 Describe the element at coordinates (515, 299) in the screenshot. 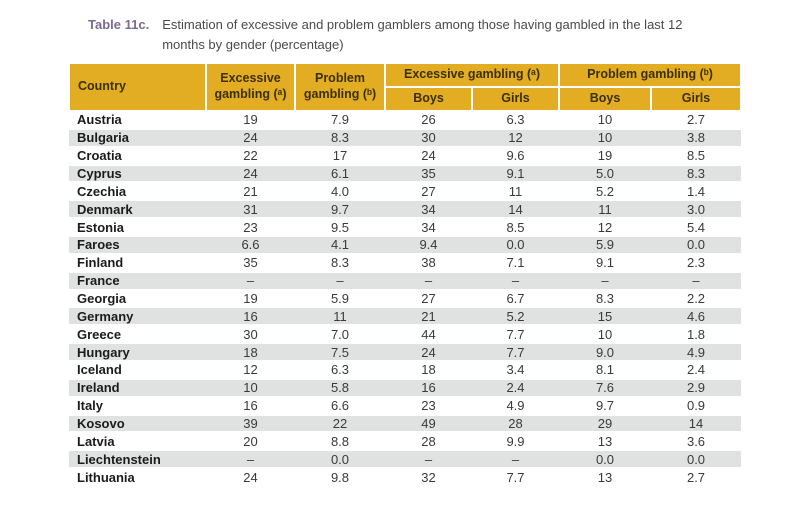

I see `value-cell: 6.7` at that location.